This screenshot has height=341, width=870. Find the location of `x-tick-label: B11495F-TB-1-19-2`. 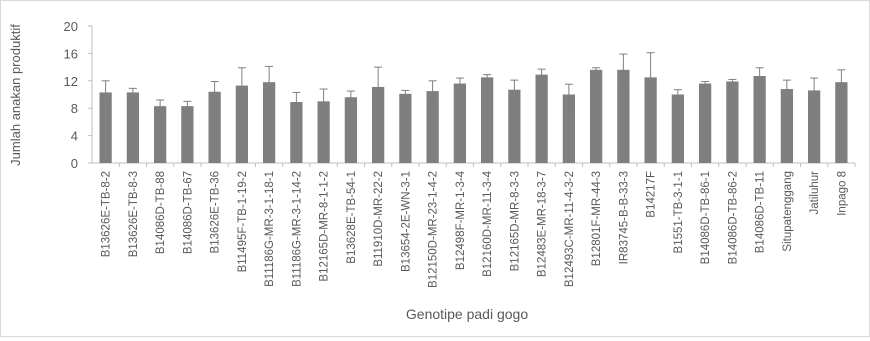

x-tick-label: B11495F-TB-1-19-2 is located at coordinates (243, 221).